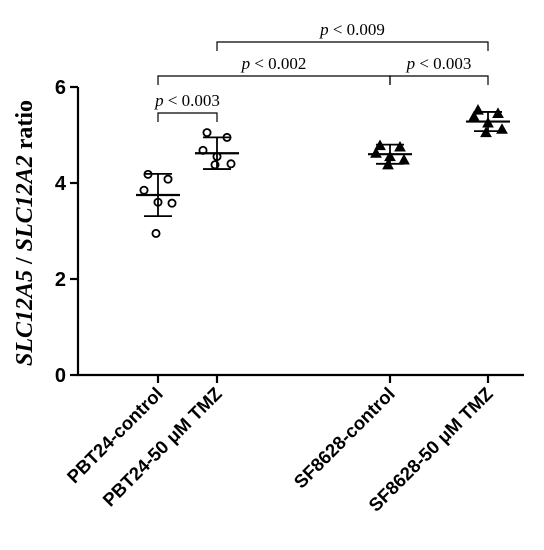  Describe the element at coordinates (61, 184) in the screenshot. I see `y-tick-label-4: 4` at that location.